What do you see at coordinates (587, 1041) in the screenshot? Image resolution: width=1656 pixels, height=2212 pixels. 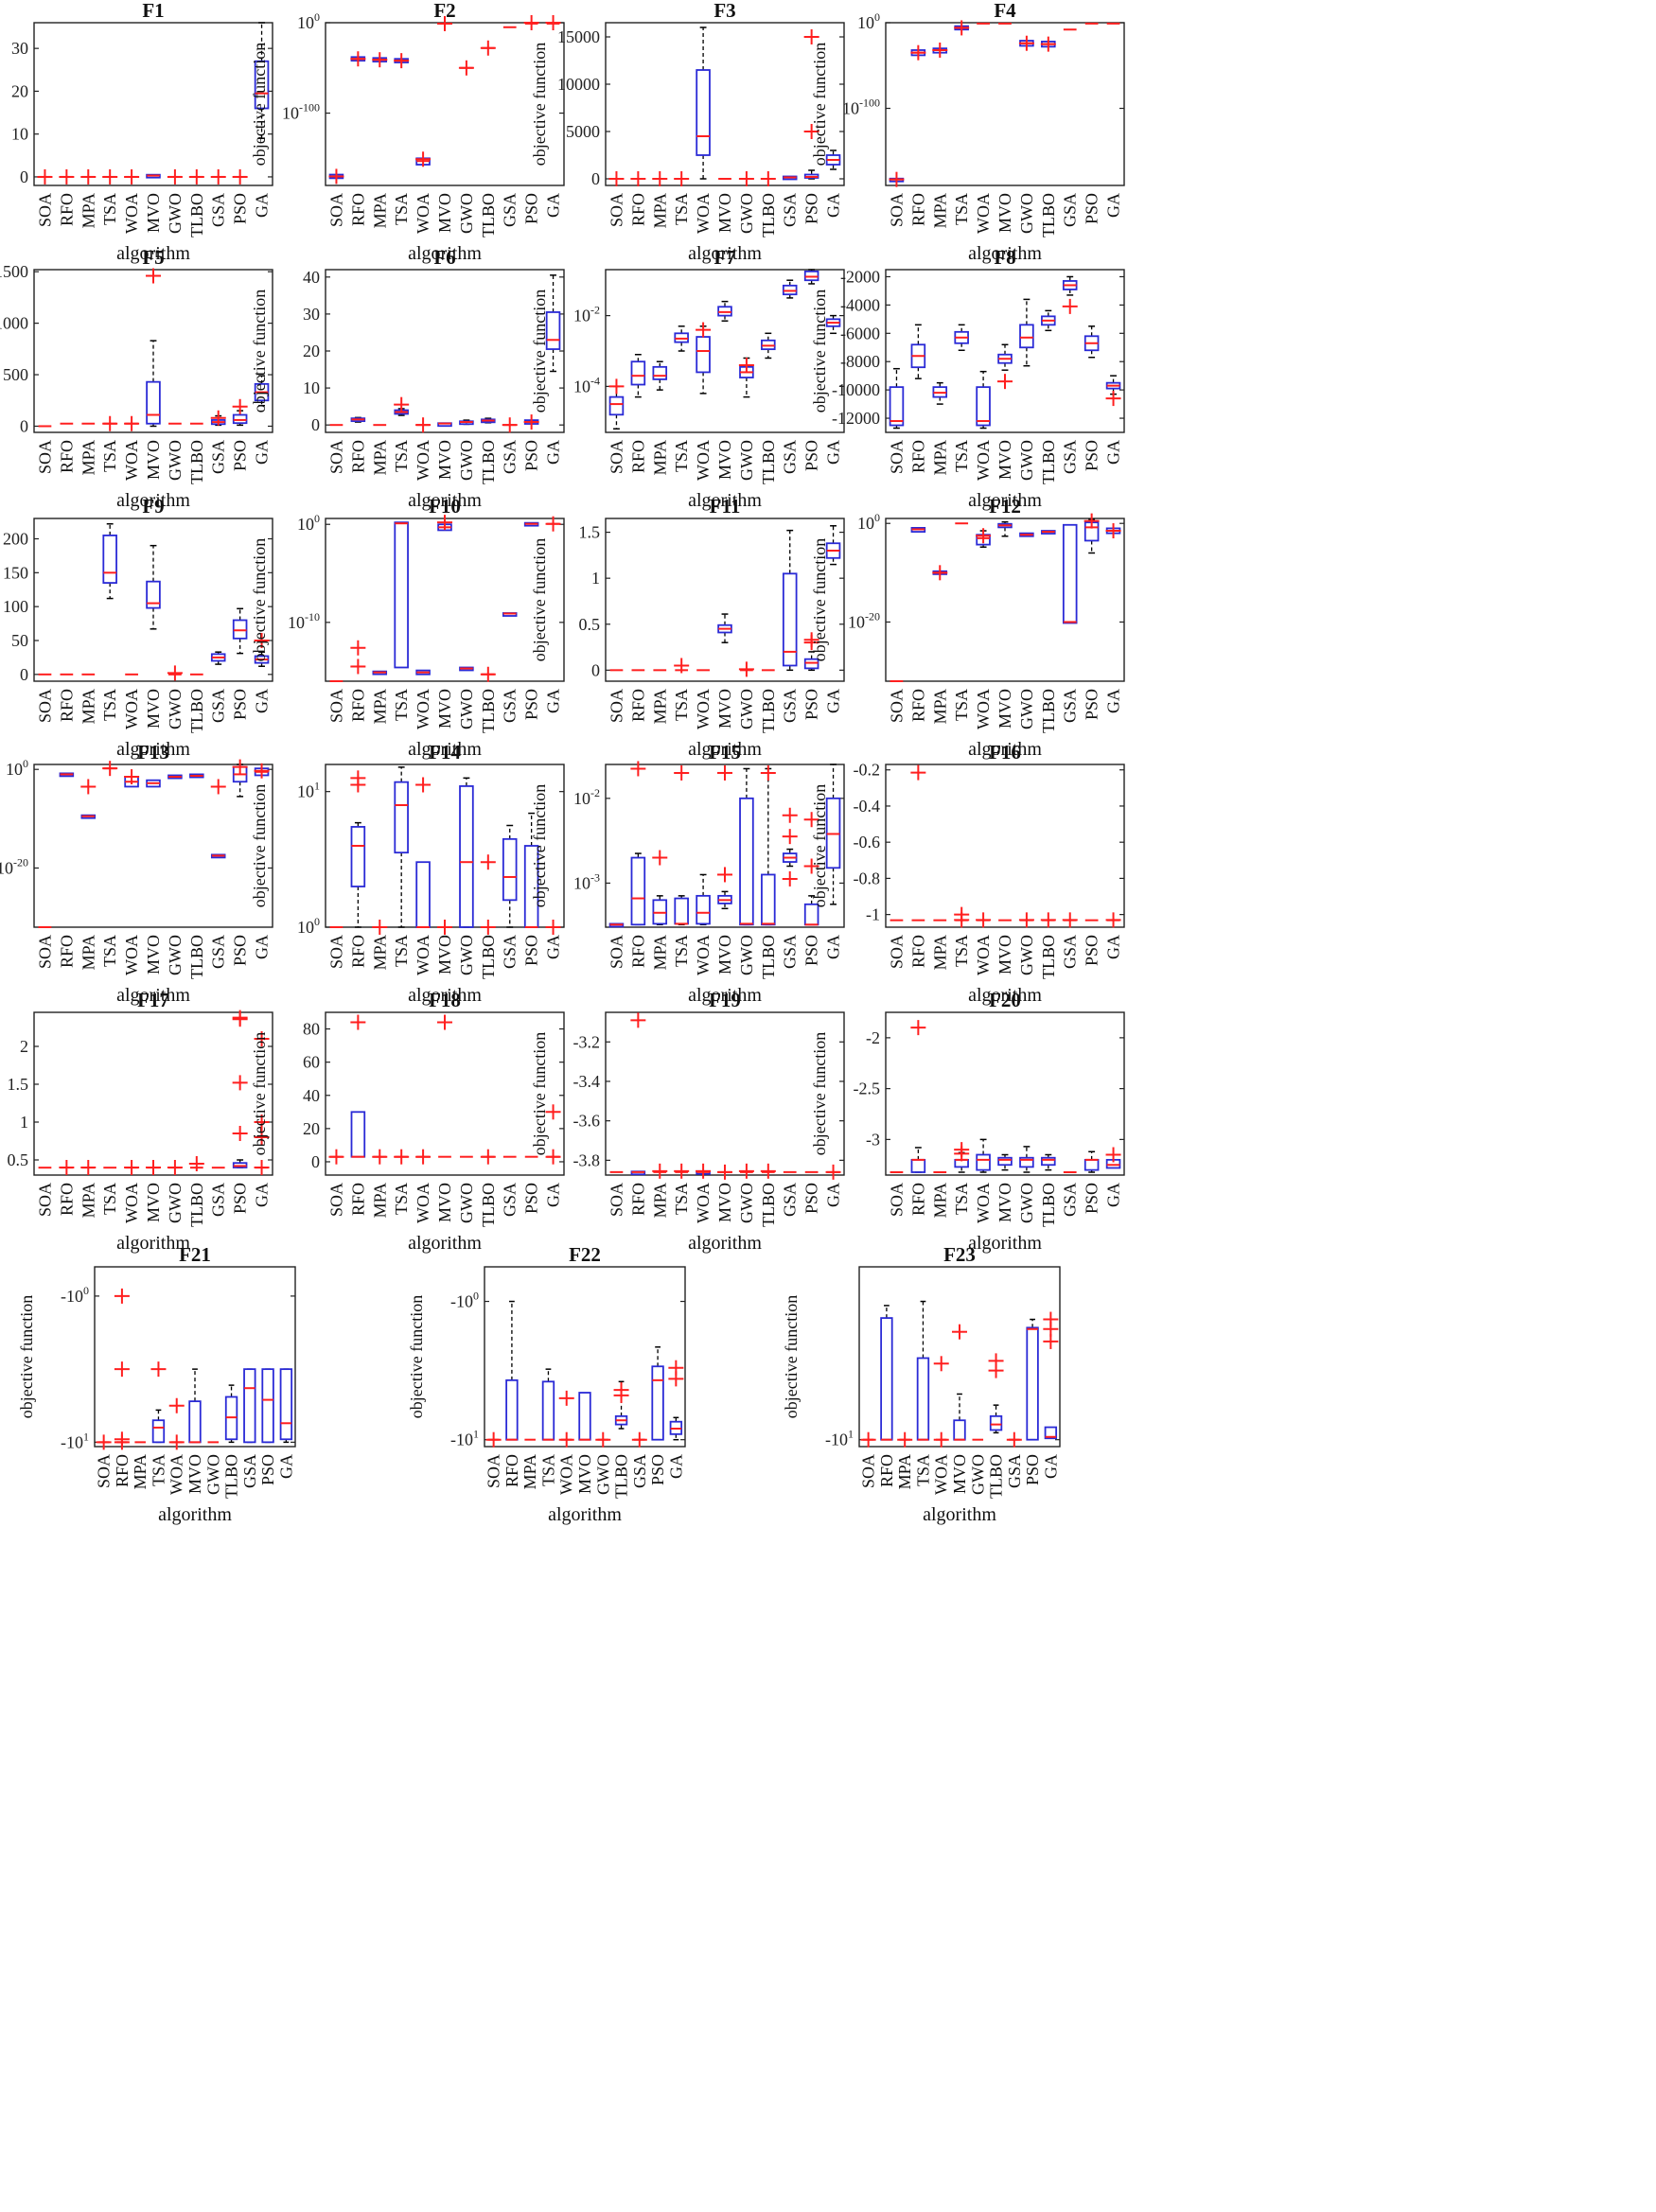 I see `y-tick-label: -3.2` at bounding box center [587, 1041].